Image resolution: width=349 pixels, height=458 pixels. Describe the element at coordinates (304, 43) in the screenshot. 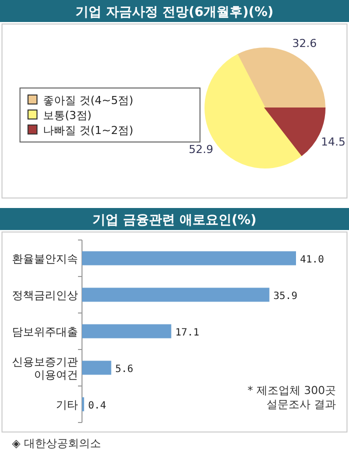

I see `data-label: 32.6` at that location.